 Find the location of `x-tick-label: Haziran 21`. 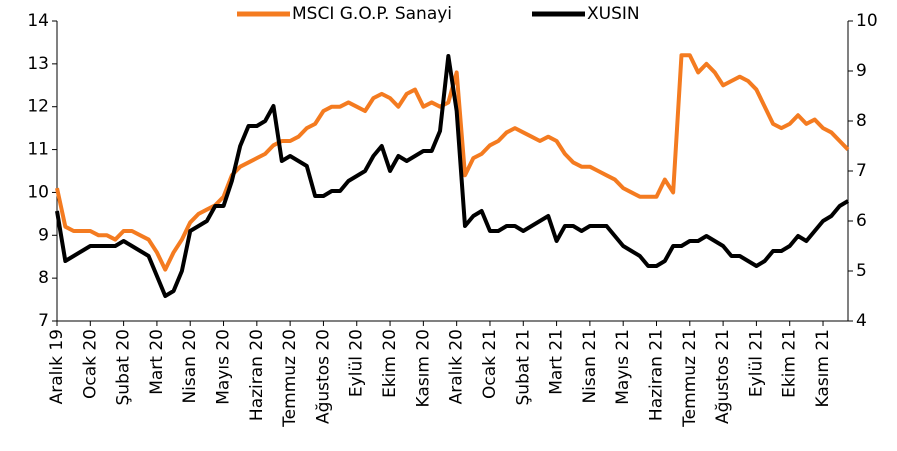

x-tick-label: Haziran 21 is located at coordinates (656, 375).